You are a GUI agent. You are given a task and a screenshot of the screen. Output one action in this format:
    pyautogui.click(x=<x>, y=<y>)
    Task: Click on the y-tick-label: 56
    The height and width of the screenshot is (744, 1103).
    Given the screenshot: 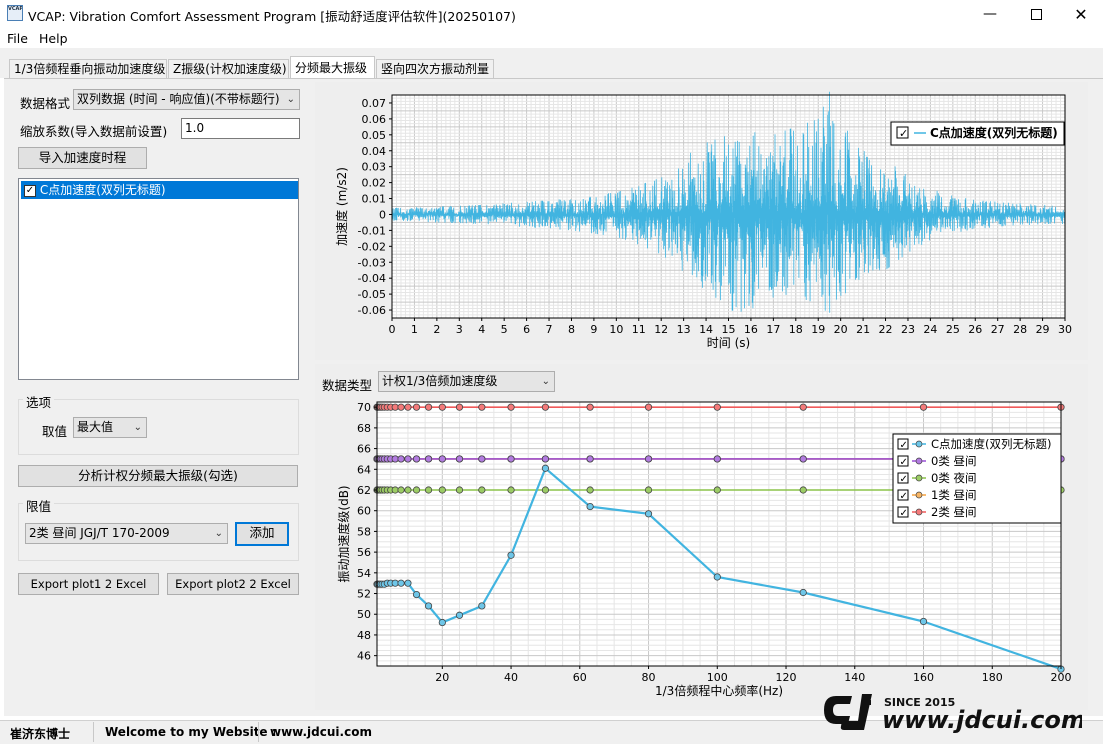 What is the action you would take?
    pyautogui.click(x=364, y=552)
    